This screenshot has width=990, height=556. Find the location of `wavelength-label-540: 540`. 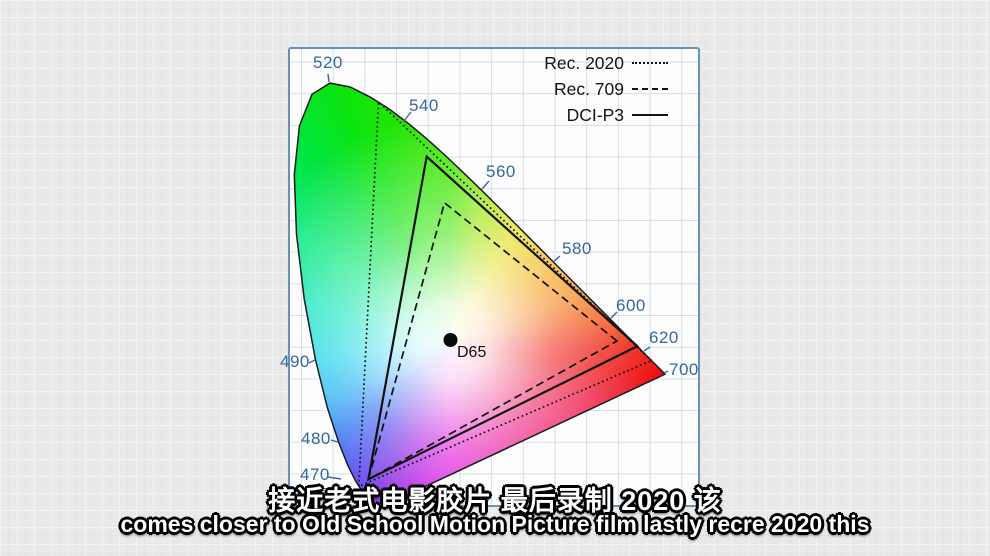

wavelength-label-540: 540 is located at coordinates (424, 105).